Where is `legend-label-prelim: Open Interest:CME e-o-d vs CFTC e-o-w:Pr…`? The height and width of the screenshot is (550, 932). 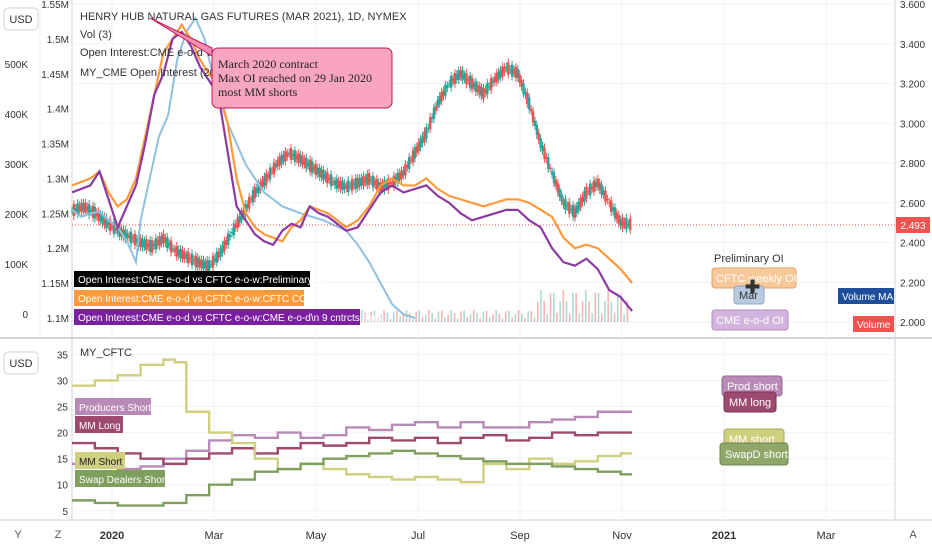
legend-label-prelim: Open Interest:CME e-o-d vs CFTC e-o-w:Pr… is located at coordinates (200, 279).